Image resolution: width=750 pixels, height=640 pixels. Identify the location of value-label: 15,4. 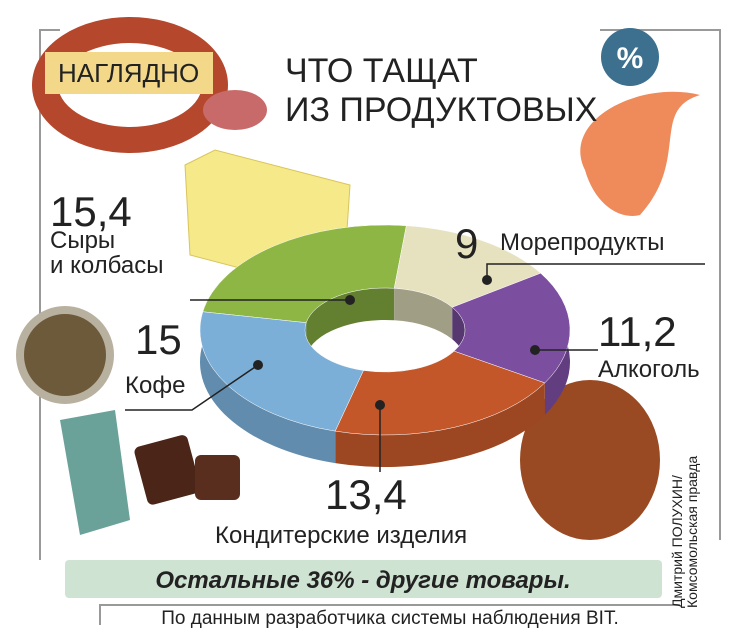
(91, 211).